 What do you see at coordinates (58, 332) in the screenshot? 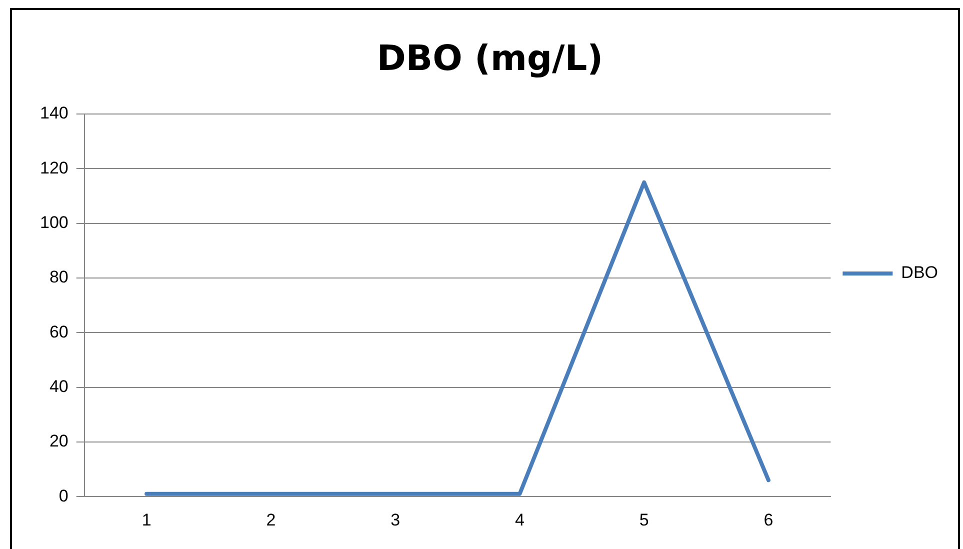
I see `y-tick-label: 60` at bounding box center [58, 332].